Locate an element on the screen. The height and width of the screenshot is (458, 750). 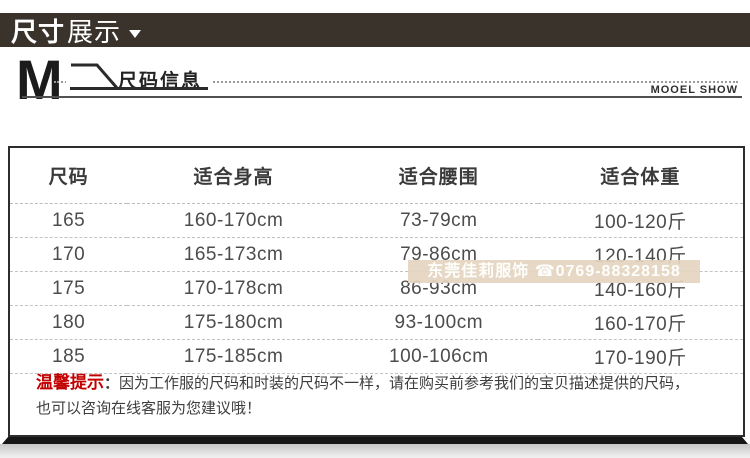
model-show-caption: MOOEL SHOW is located at coordinates (691, 90).